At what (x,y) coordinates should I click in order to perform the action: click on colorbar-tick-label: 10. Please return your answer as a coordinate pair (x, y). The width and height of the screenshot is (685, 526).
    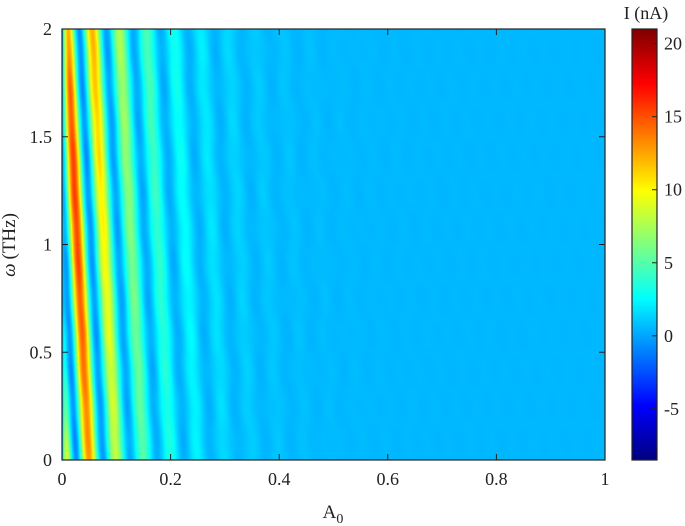
    Looking at the image, I should click on (673, 190).